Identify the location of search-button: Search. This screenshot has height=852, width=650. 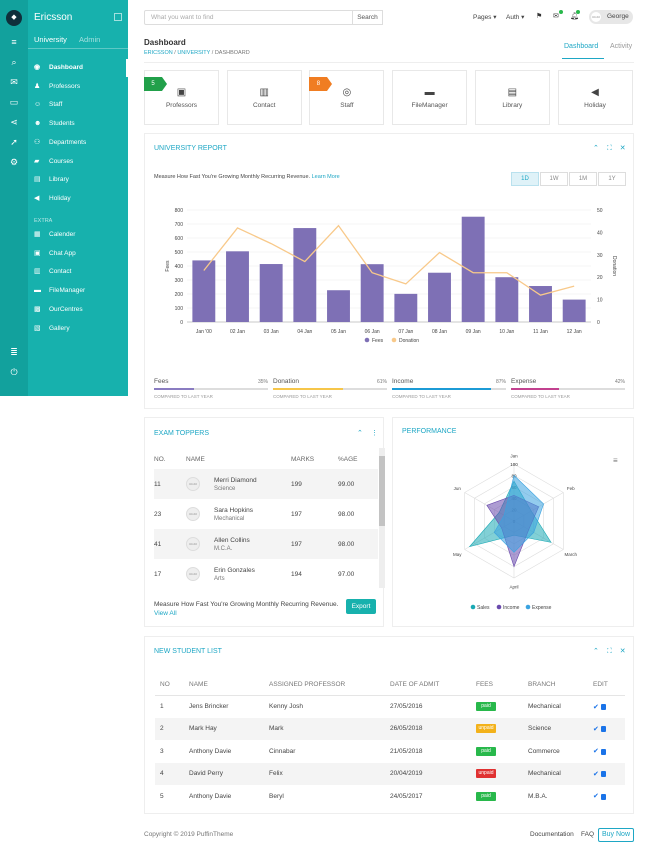
(368, 17).